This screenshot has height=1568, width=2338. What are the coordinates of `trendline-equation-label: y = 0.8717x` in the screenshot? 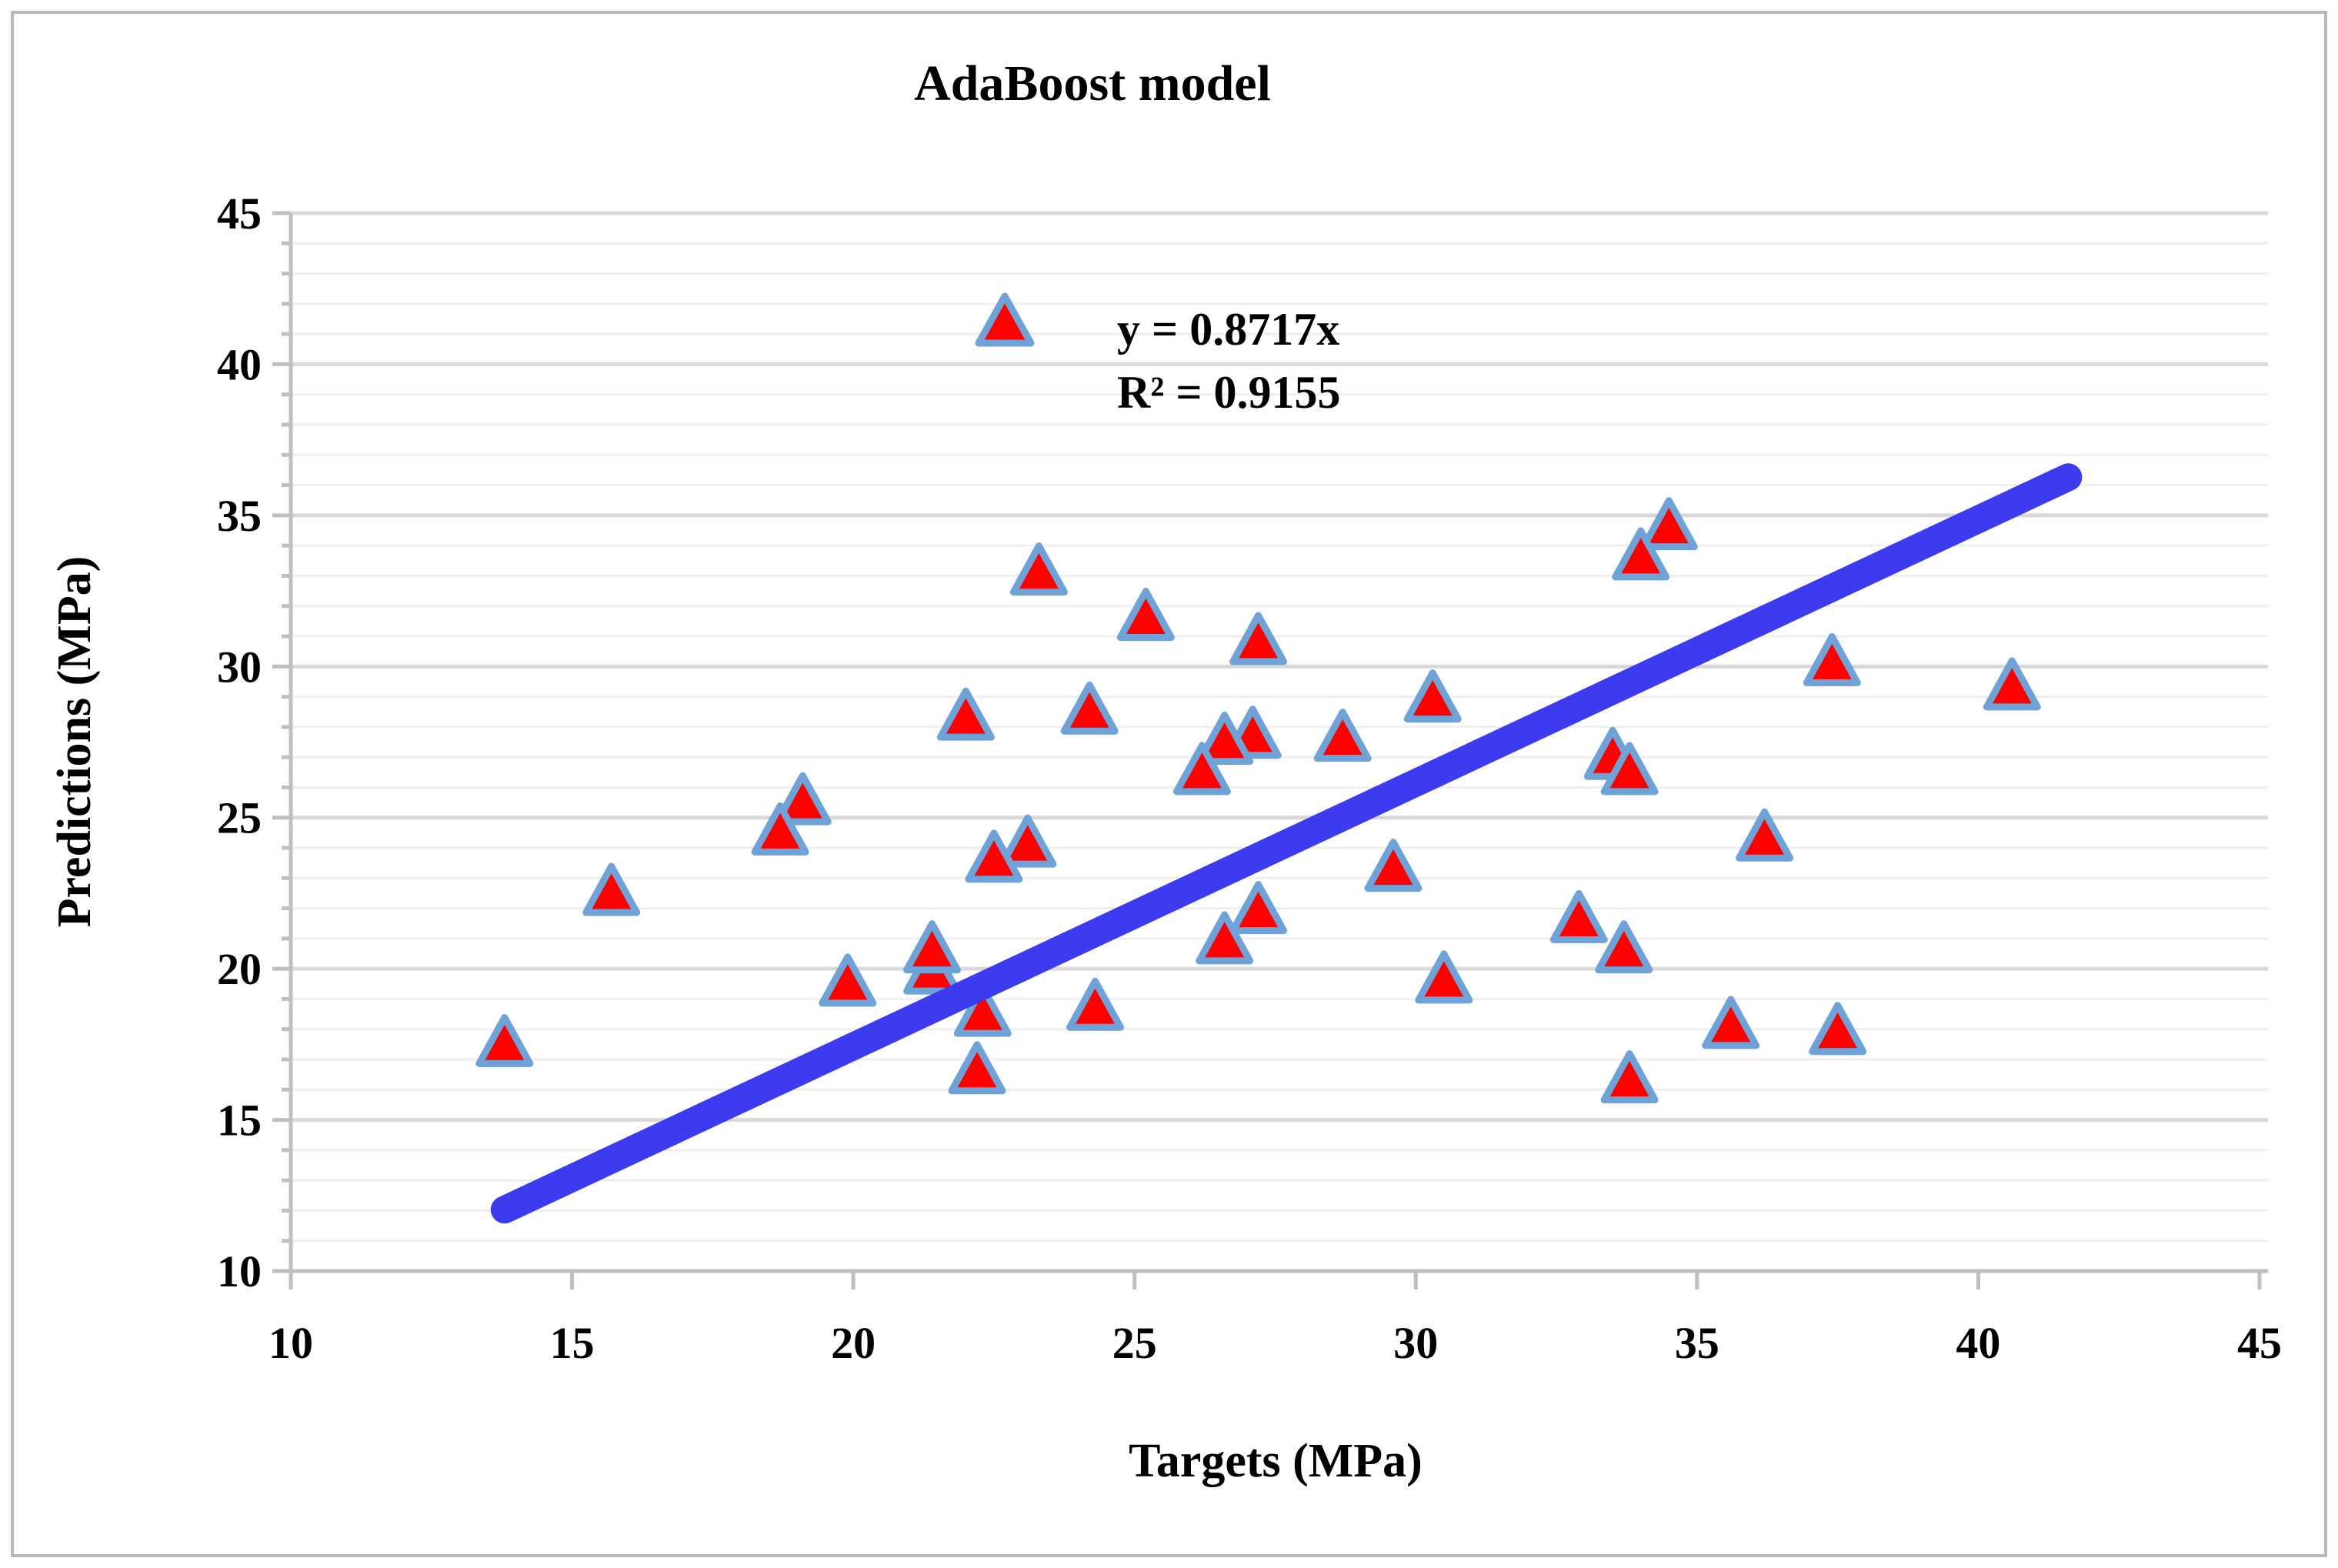 It's located at (1228, 329).